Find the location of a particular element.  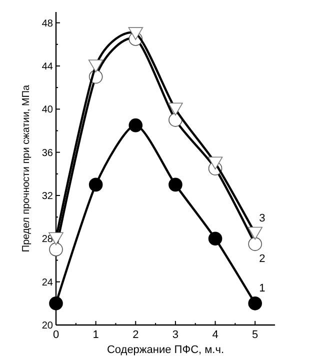

x-axis-title: Содержание ПФС, м.ч. is located at coordinates (165, 350).